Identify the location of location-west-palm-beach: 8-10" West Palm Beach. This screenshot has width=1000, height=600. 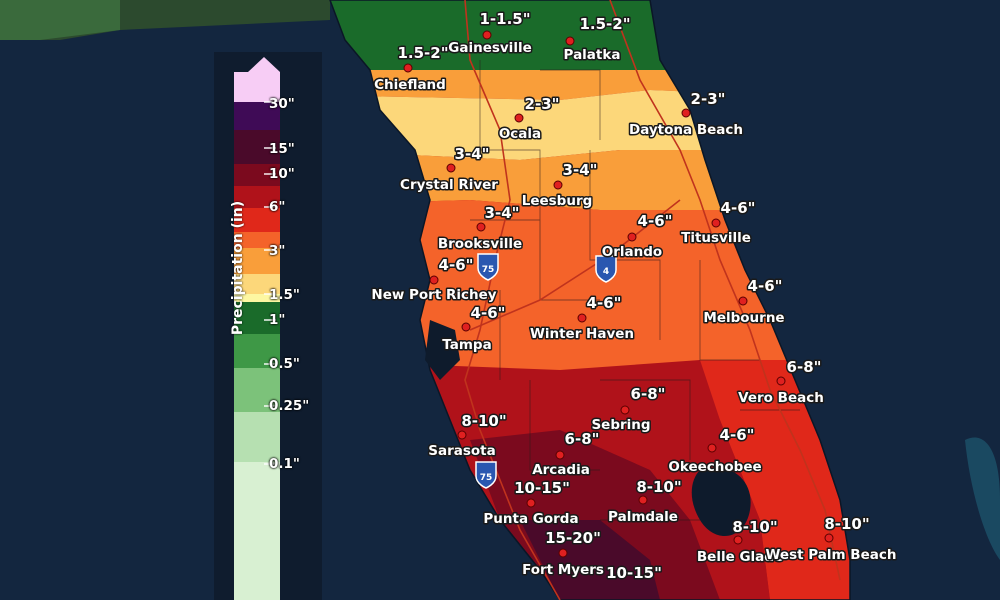
(831, 539).